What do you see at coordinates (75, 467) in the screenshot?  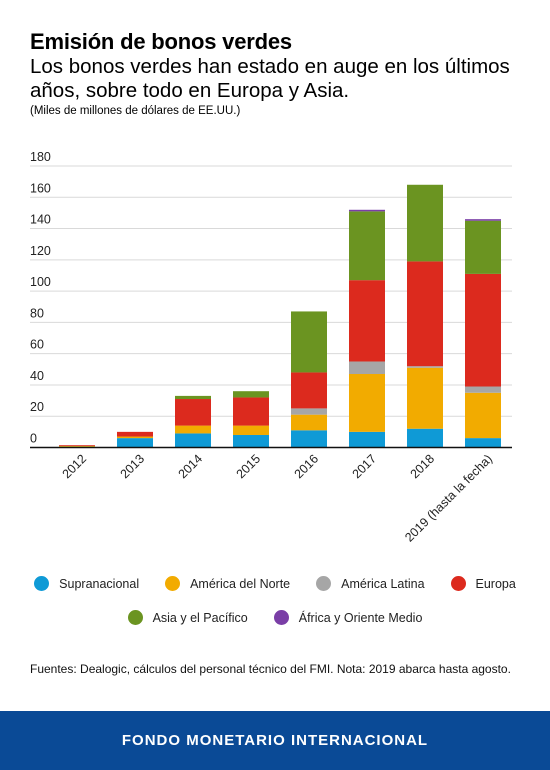 I see `x-tick-label: 2012` at bounding box center [75, 467].